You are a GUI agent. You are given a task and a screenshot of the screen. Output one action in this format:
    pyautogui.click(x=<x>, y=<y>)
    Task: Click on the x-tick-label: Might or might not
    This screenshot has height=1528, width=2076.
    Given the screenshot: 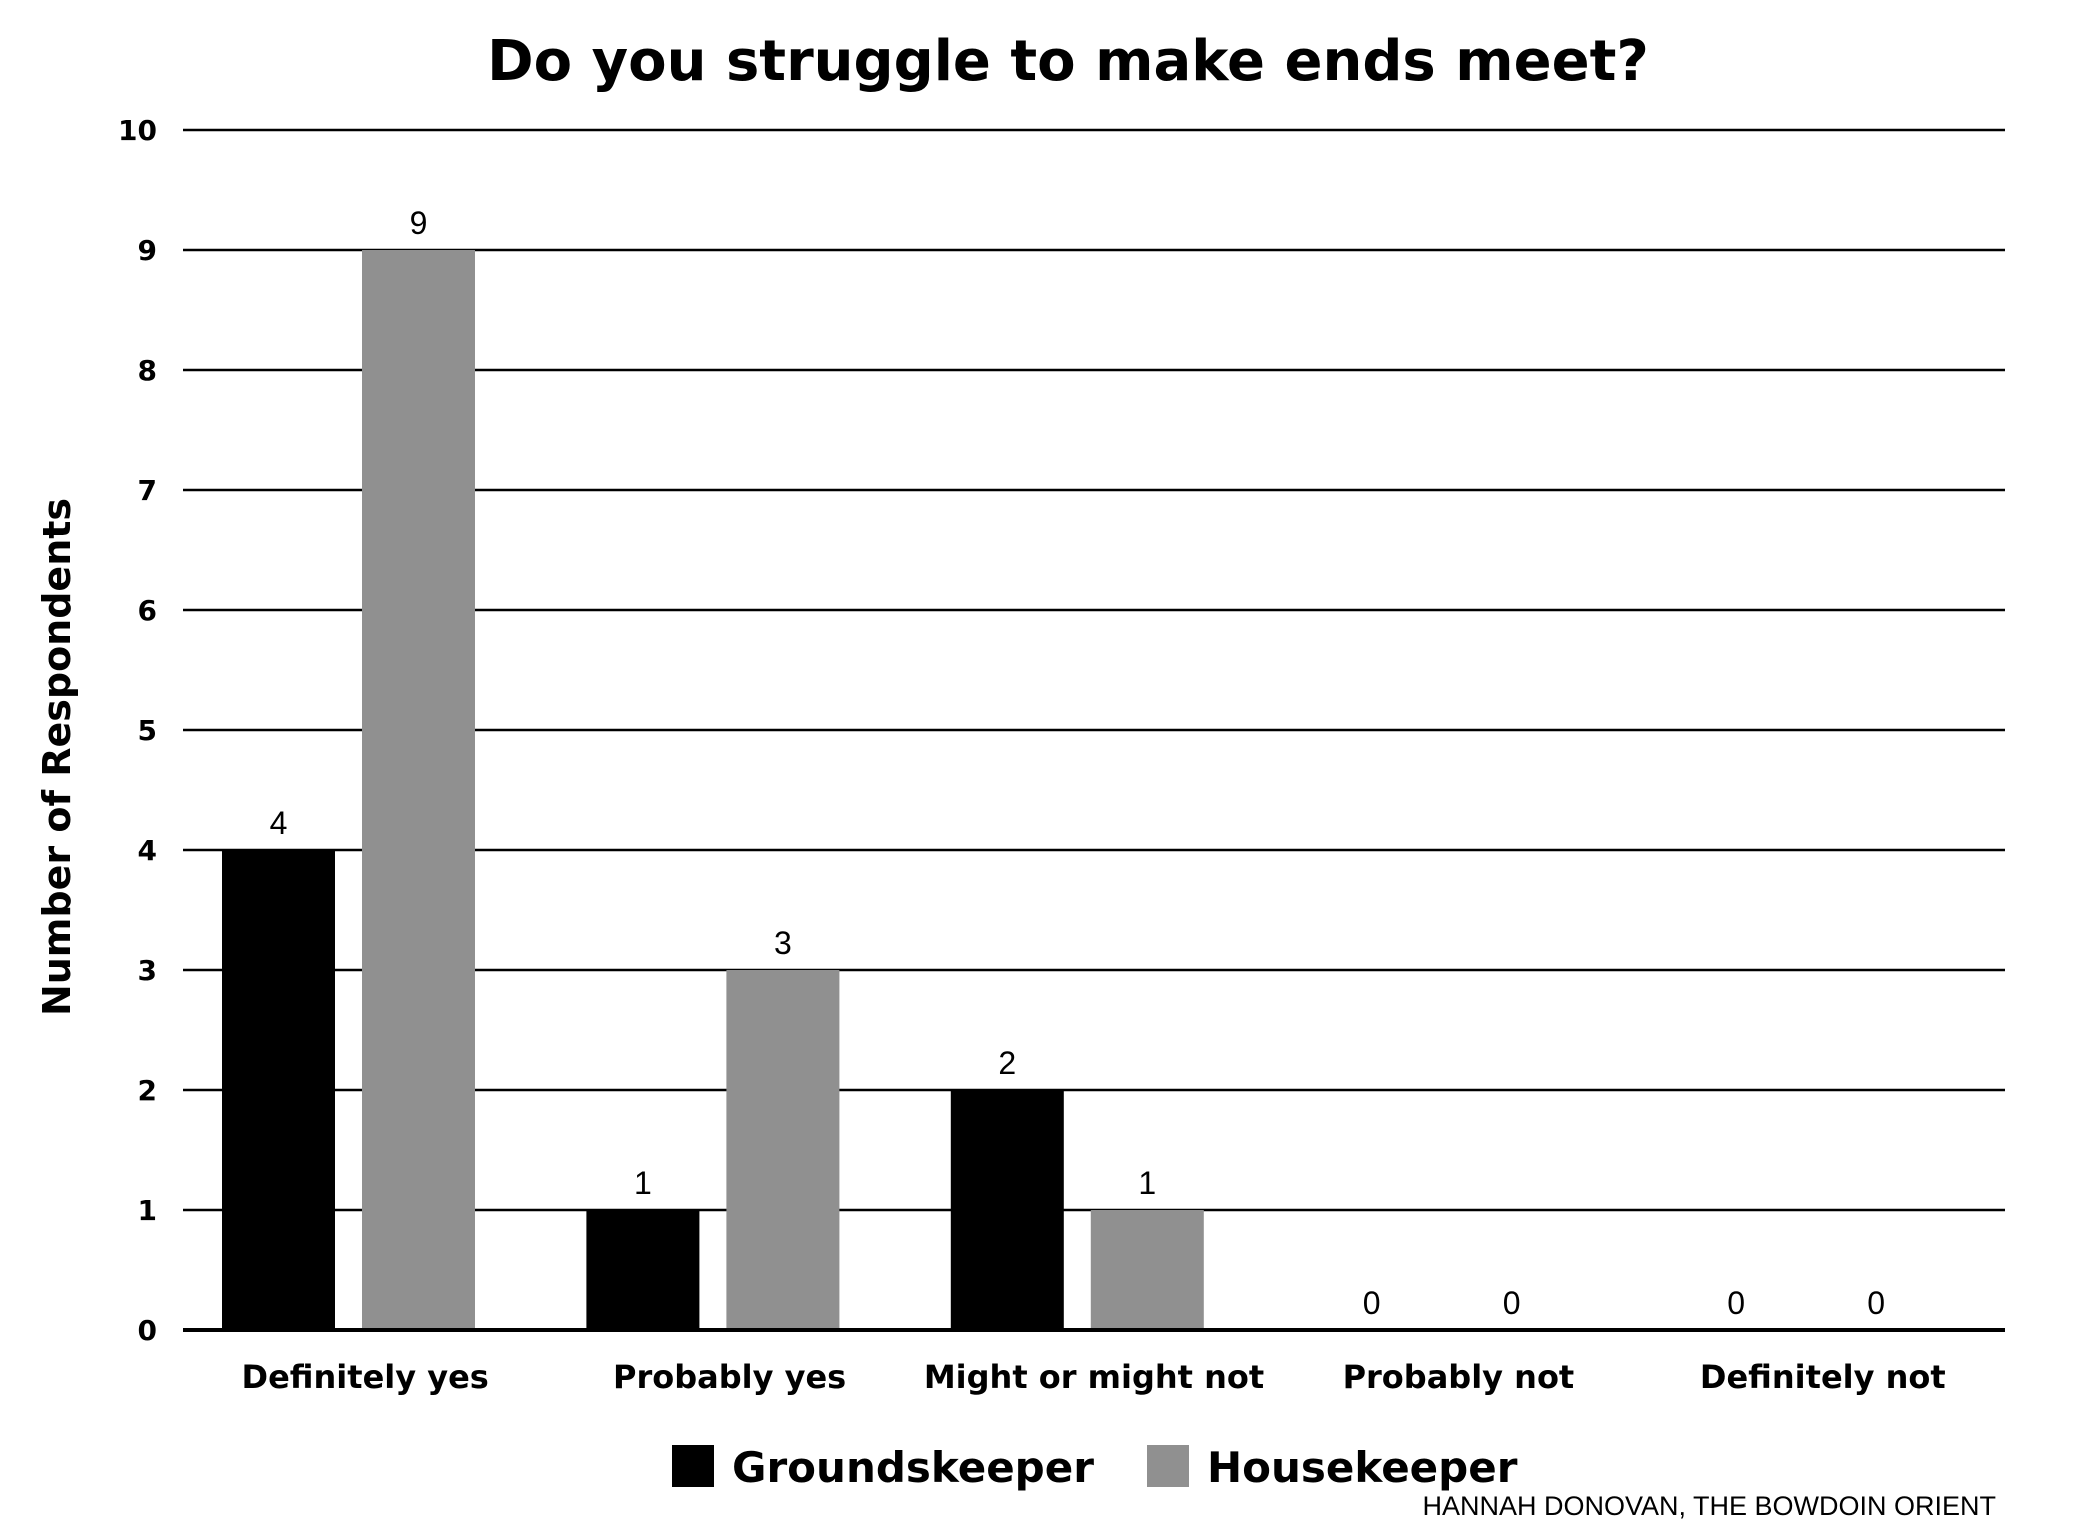 What is the action you would take?
    pyautogui.click(x=1094, y=1377)
    